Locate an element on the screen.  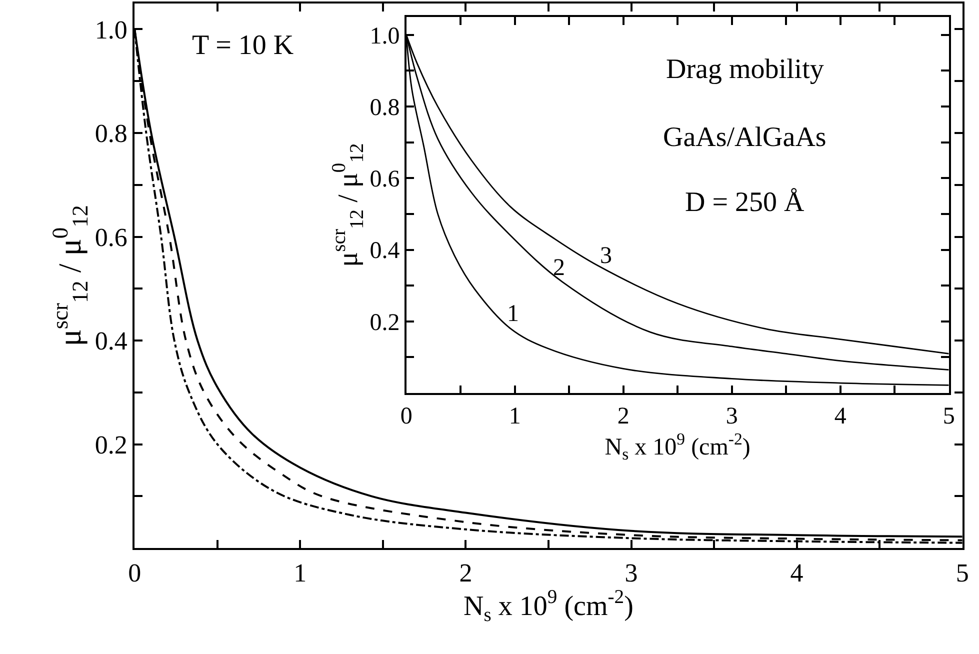
annotation: T = 10 K is located at coordinates (243, 45).